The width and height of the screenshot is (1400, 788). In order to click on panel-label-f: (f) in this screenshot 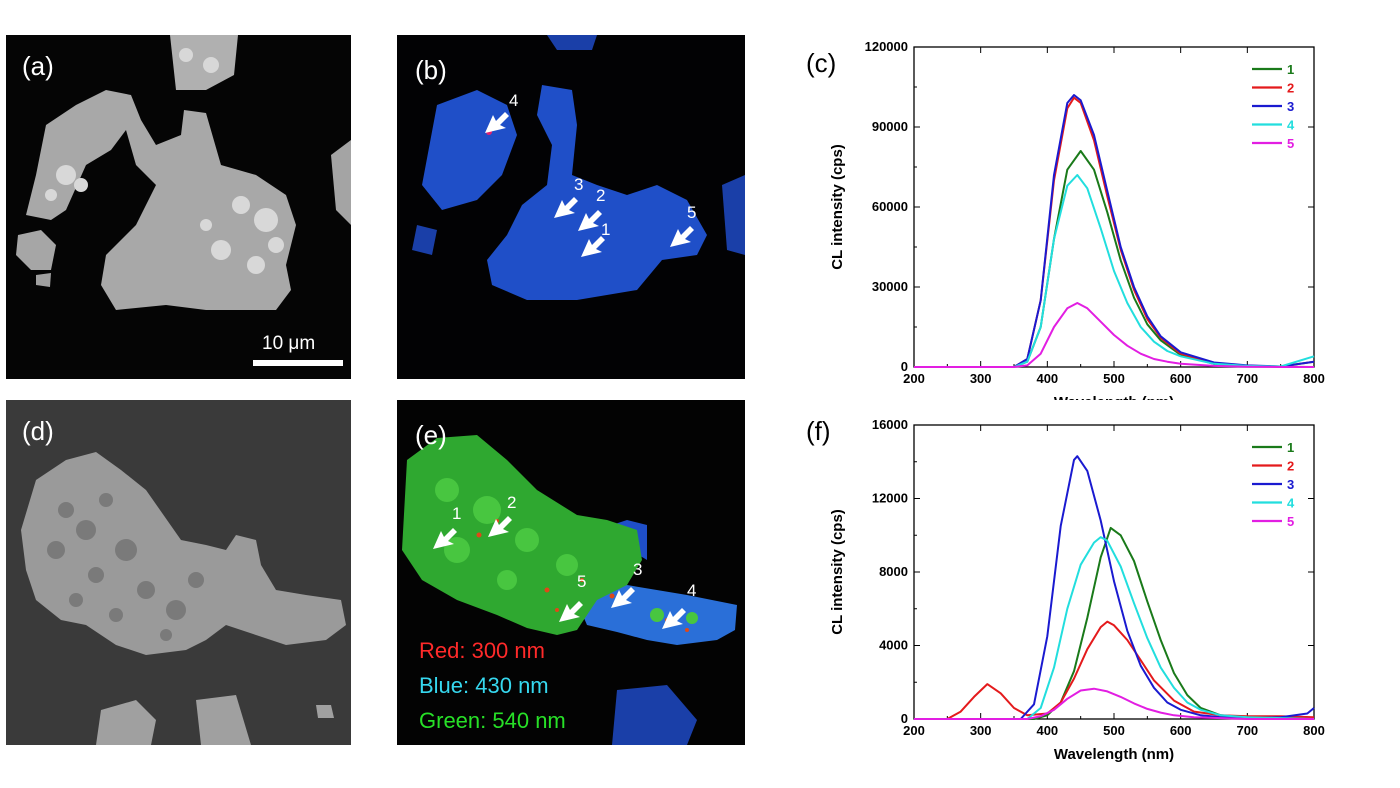, I will do `click(818, 431)`.